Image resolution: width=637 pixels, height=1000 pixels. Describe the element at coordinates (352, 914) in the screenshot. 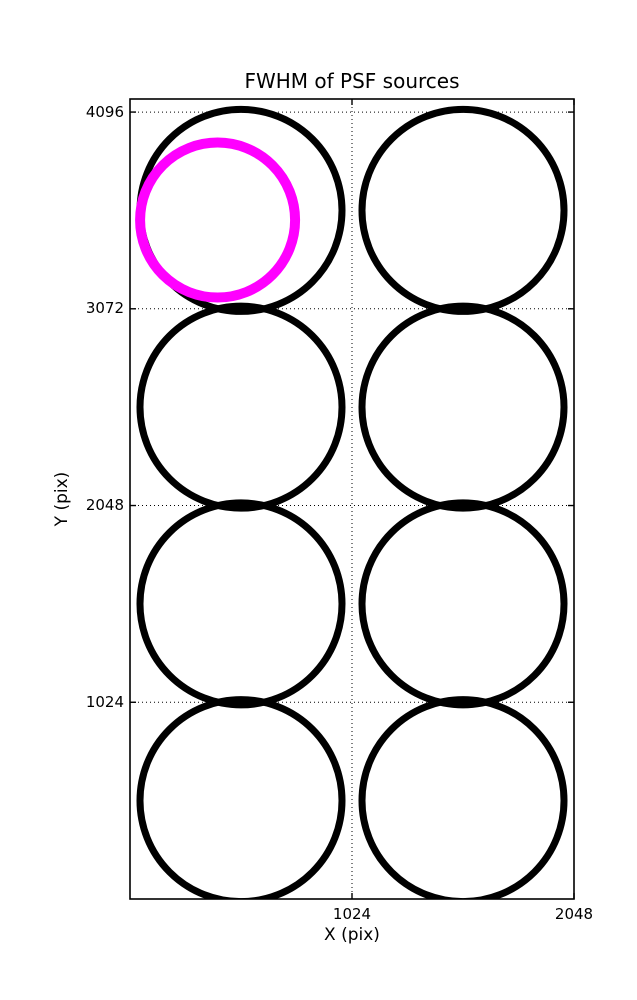

I see `x-tick-label-1024: 1024` at that location.